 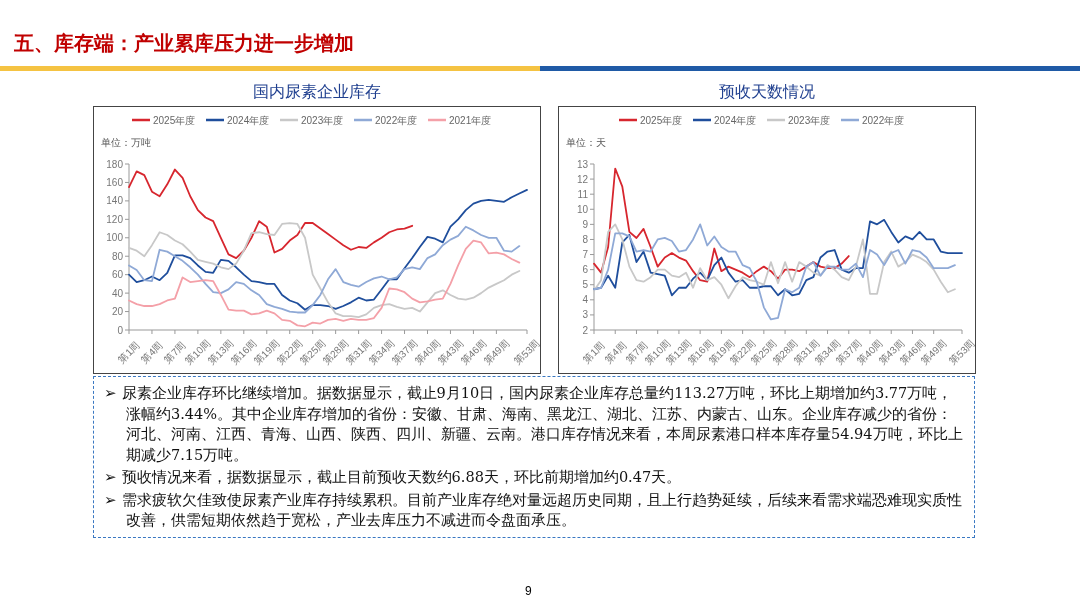 I want to click on y-tick-label: 20, so click(x=117, y=312).